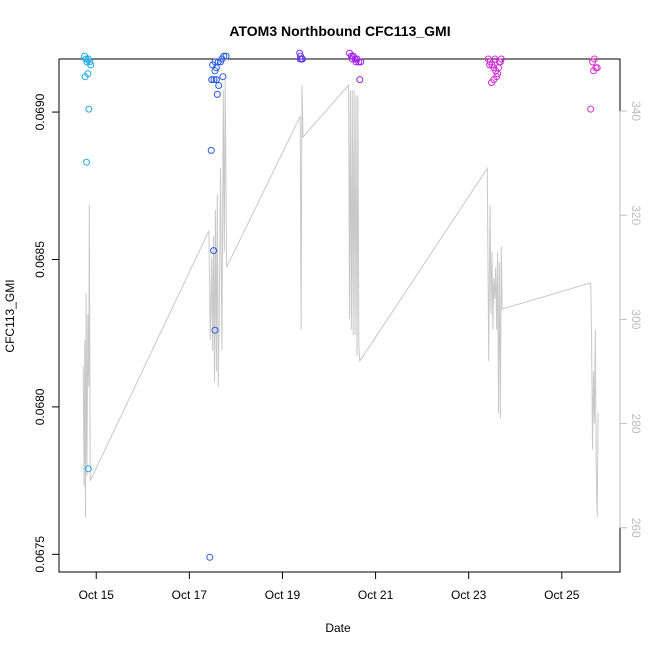 This screenshot has width=650, height=655. I want to click on y-tick-label: 0.0680, so click(40, 406).